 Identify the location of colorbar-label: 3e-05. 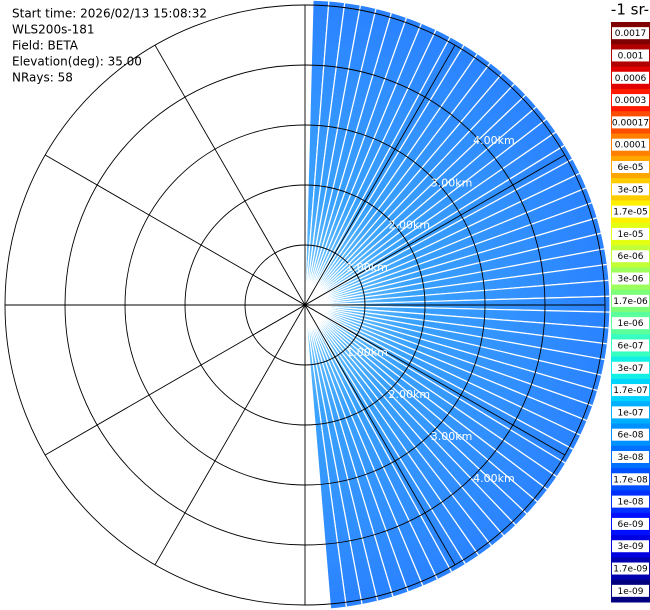
(631, 190).